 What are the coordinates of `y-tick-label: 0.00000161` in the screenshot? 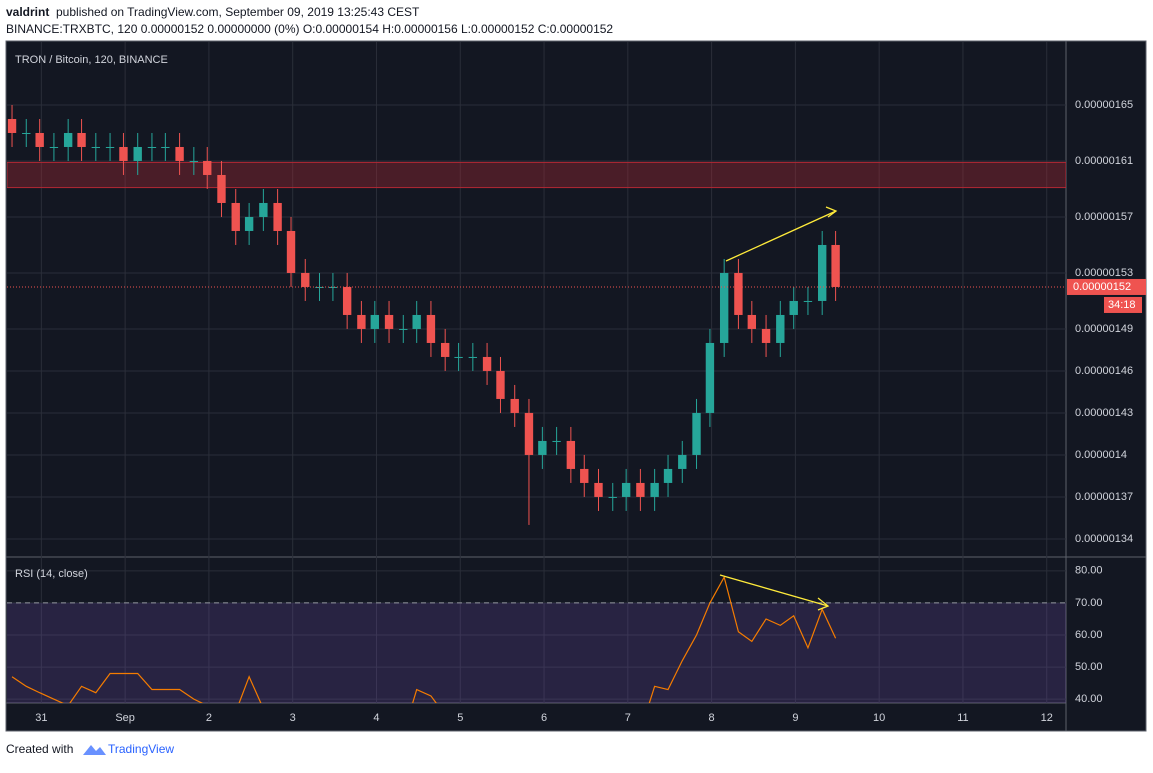 It's located at (1104, 161).